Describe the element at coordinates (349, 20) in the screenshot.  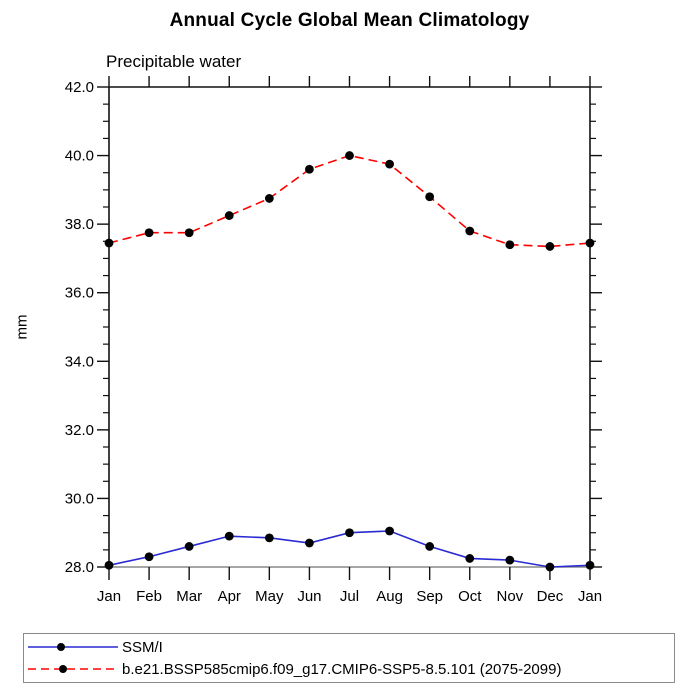
I see `chart-title: Annual Cycle Global Mean Climatology` at that location.